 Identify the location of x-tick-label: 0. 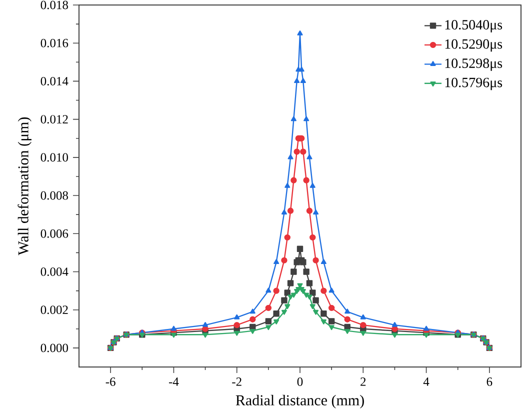
(300, 382).